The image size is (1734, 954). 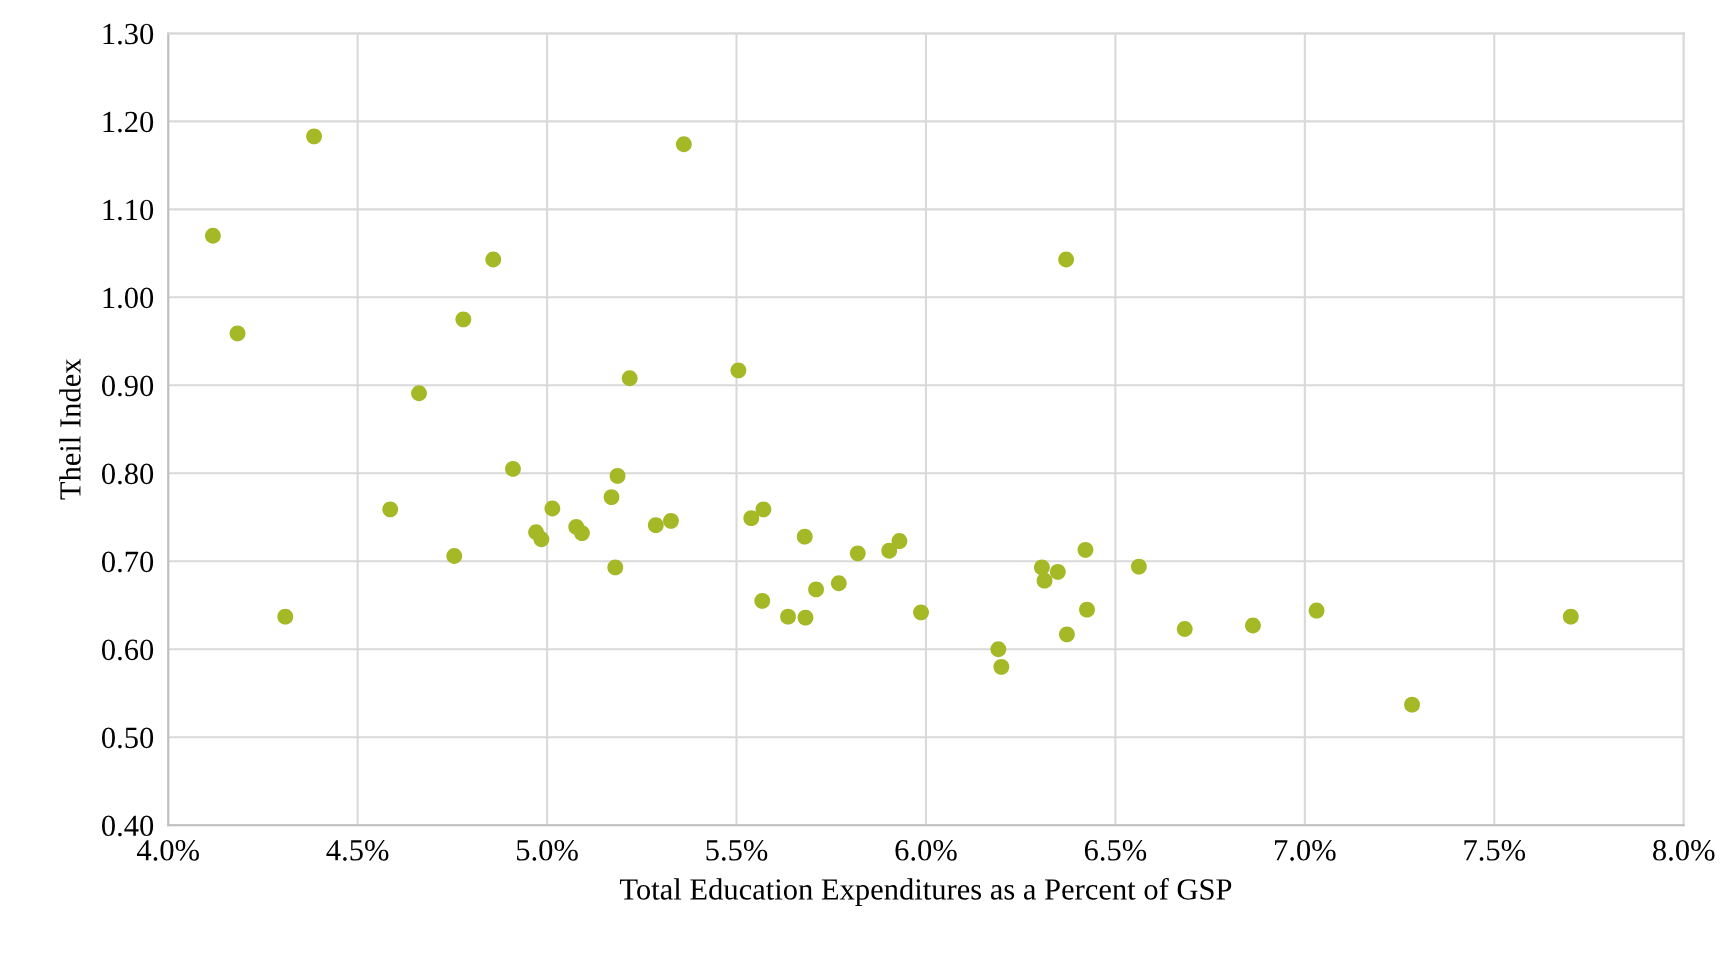 What do you see at coordinates (128, 298) in the screenshot?
I see `y-tick-label: 1.00` at bounding box center [128, 298].